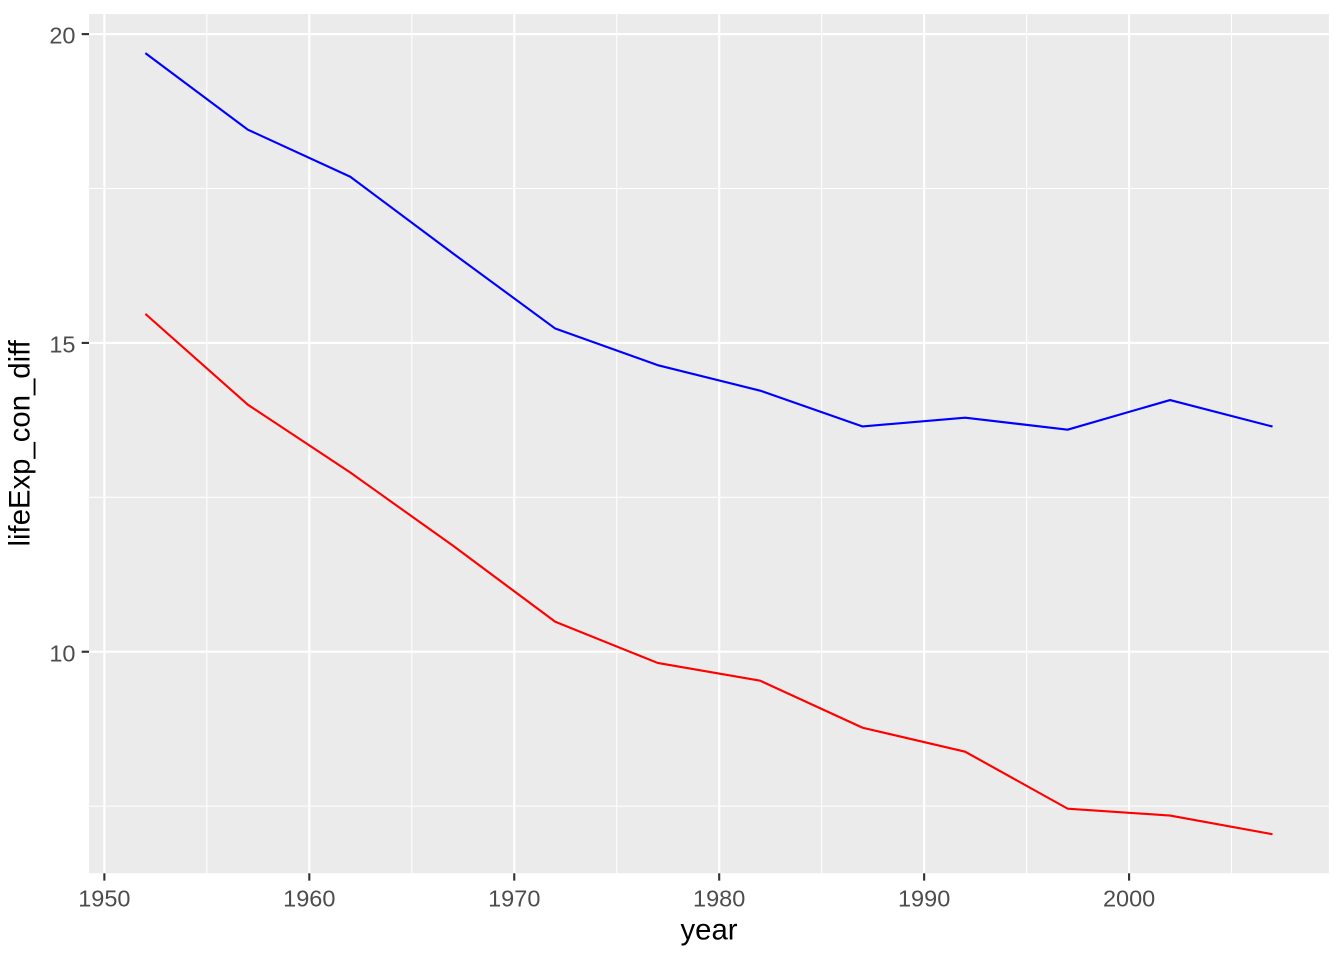 The image size is (1344, 960). I want to click on svg-text: 1980, so click(719, 898).